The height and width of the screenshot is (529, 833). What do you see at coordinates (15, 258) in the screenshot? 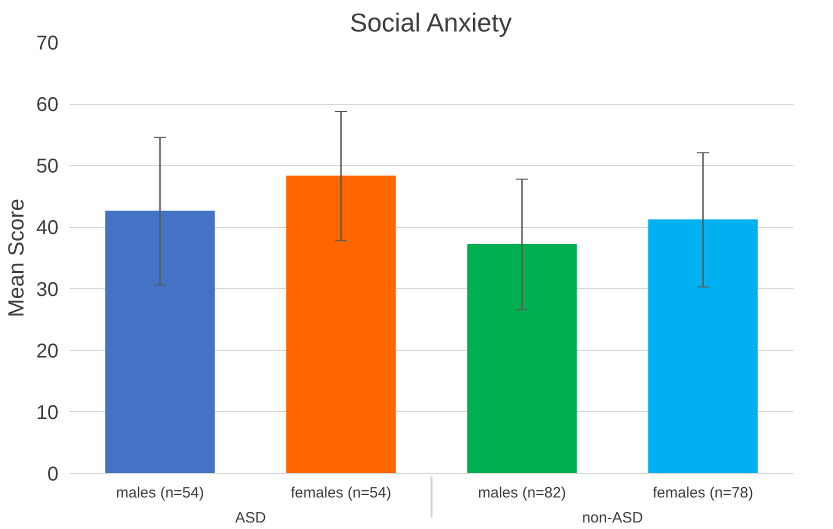
I see `y-axis-title: Mean Score` at bounding box center [15, 258].